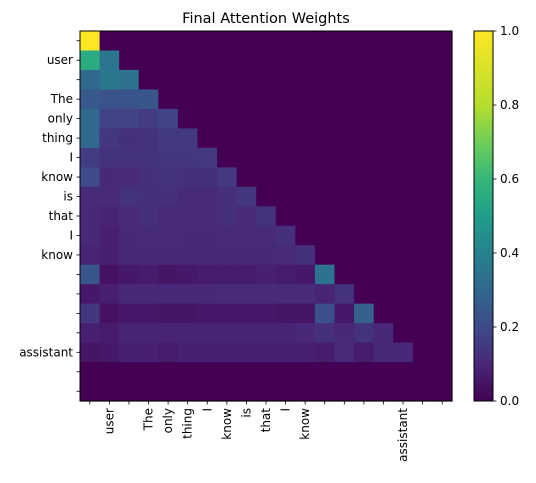 This screenshot has width=536, height=483. Describe the element at coordinates (305, 424) in the screenshot. I see `x-tick-label: know` at that location.